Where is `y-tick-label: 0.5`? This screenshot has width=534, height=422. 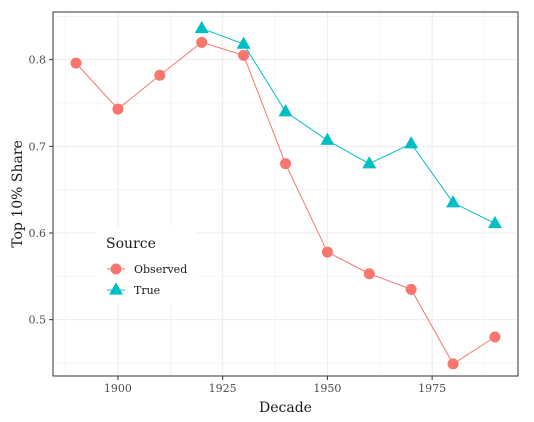
y-tick-label: 0.5 is located at coordinates (38, 320).